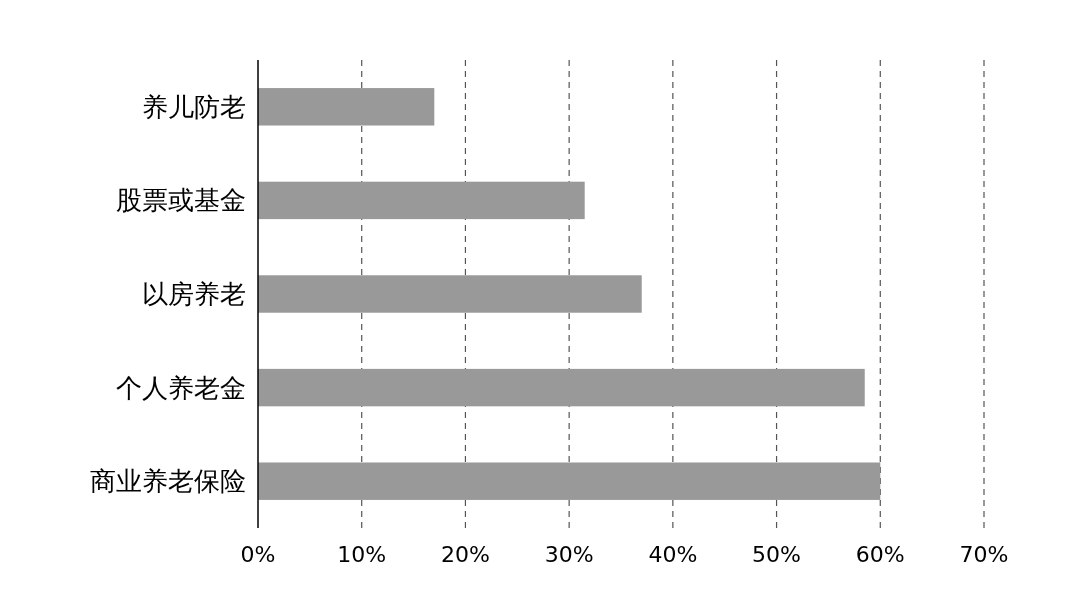 This screenshot has width=1080, height=597. What do you see at coordinates (569, 554) in the screenshot?
I see `x-tick-label: 30%` at bounding box center [569, 554].